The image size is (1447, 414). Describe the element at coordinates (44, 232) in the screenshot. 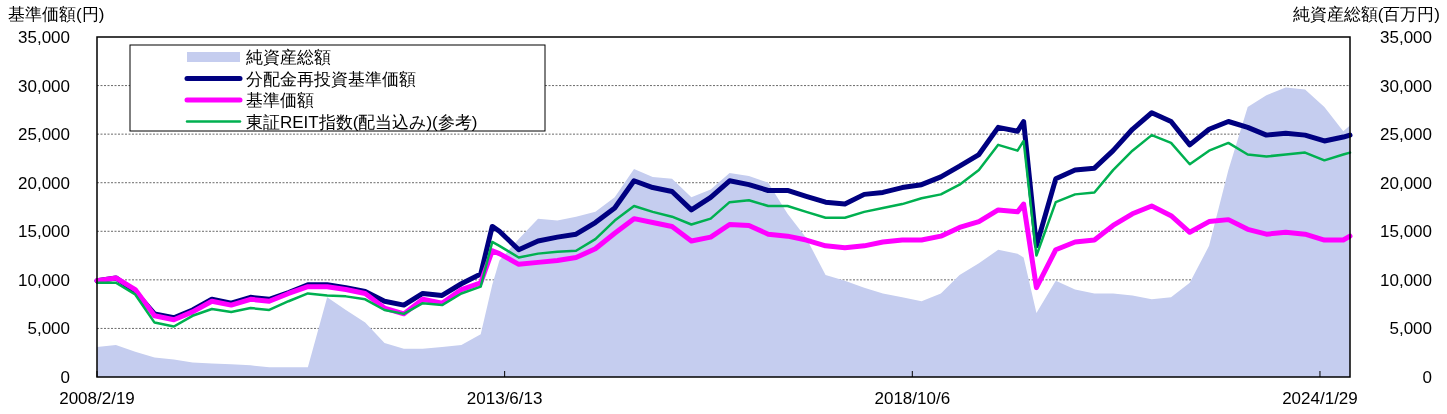

I see `y-tick-label: 15,000` at that location.